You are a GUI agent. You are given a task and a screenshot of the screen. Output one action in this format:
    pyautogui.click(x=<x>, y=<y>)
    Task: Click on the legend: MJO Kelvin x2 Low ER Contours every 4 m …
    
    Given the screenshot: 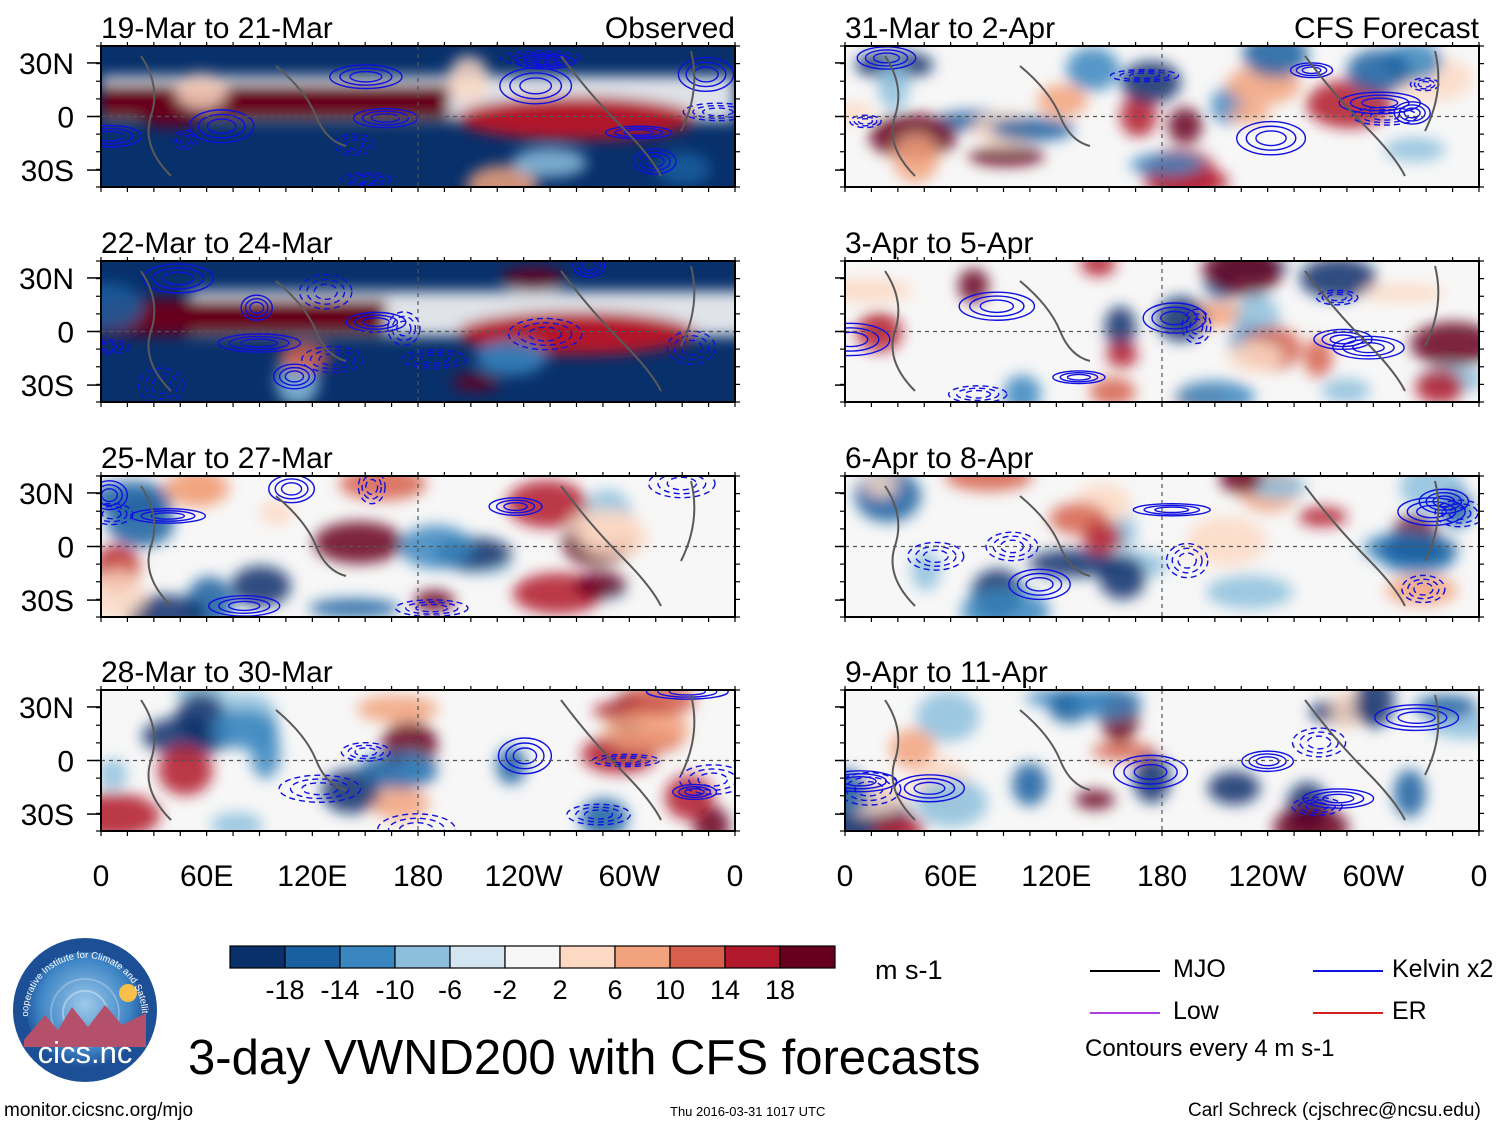 What is the action you would take?
    pyautogui.click(x=1295, y=1015)
    